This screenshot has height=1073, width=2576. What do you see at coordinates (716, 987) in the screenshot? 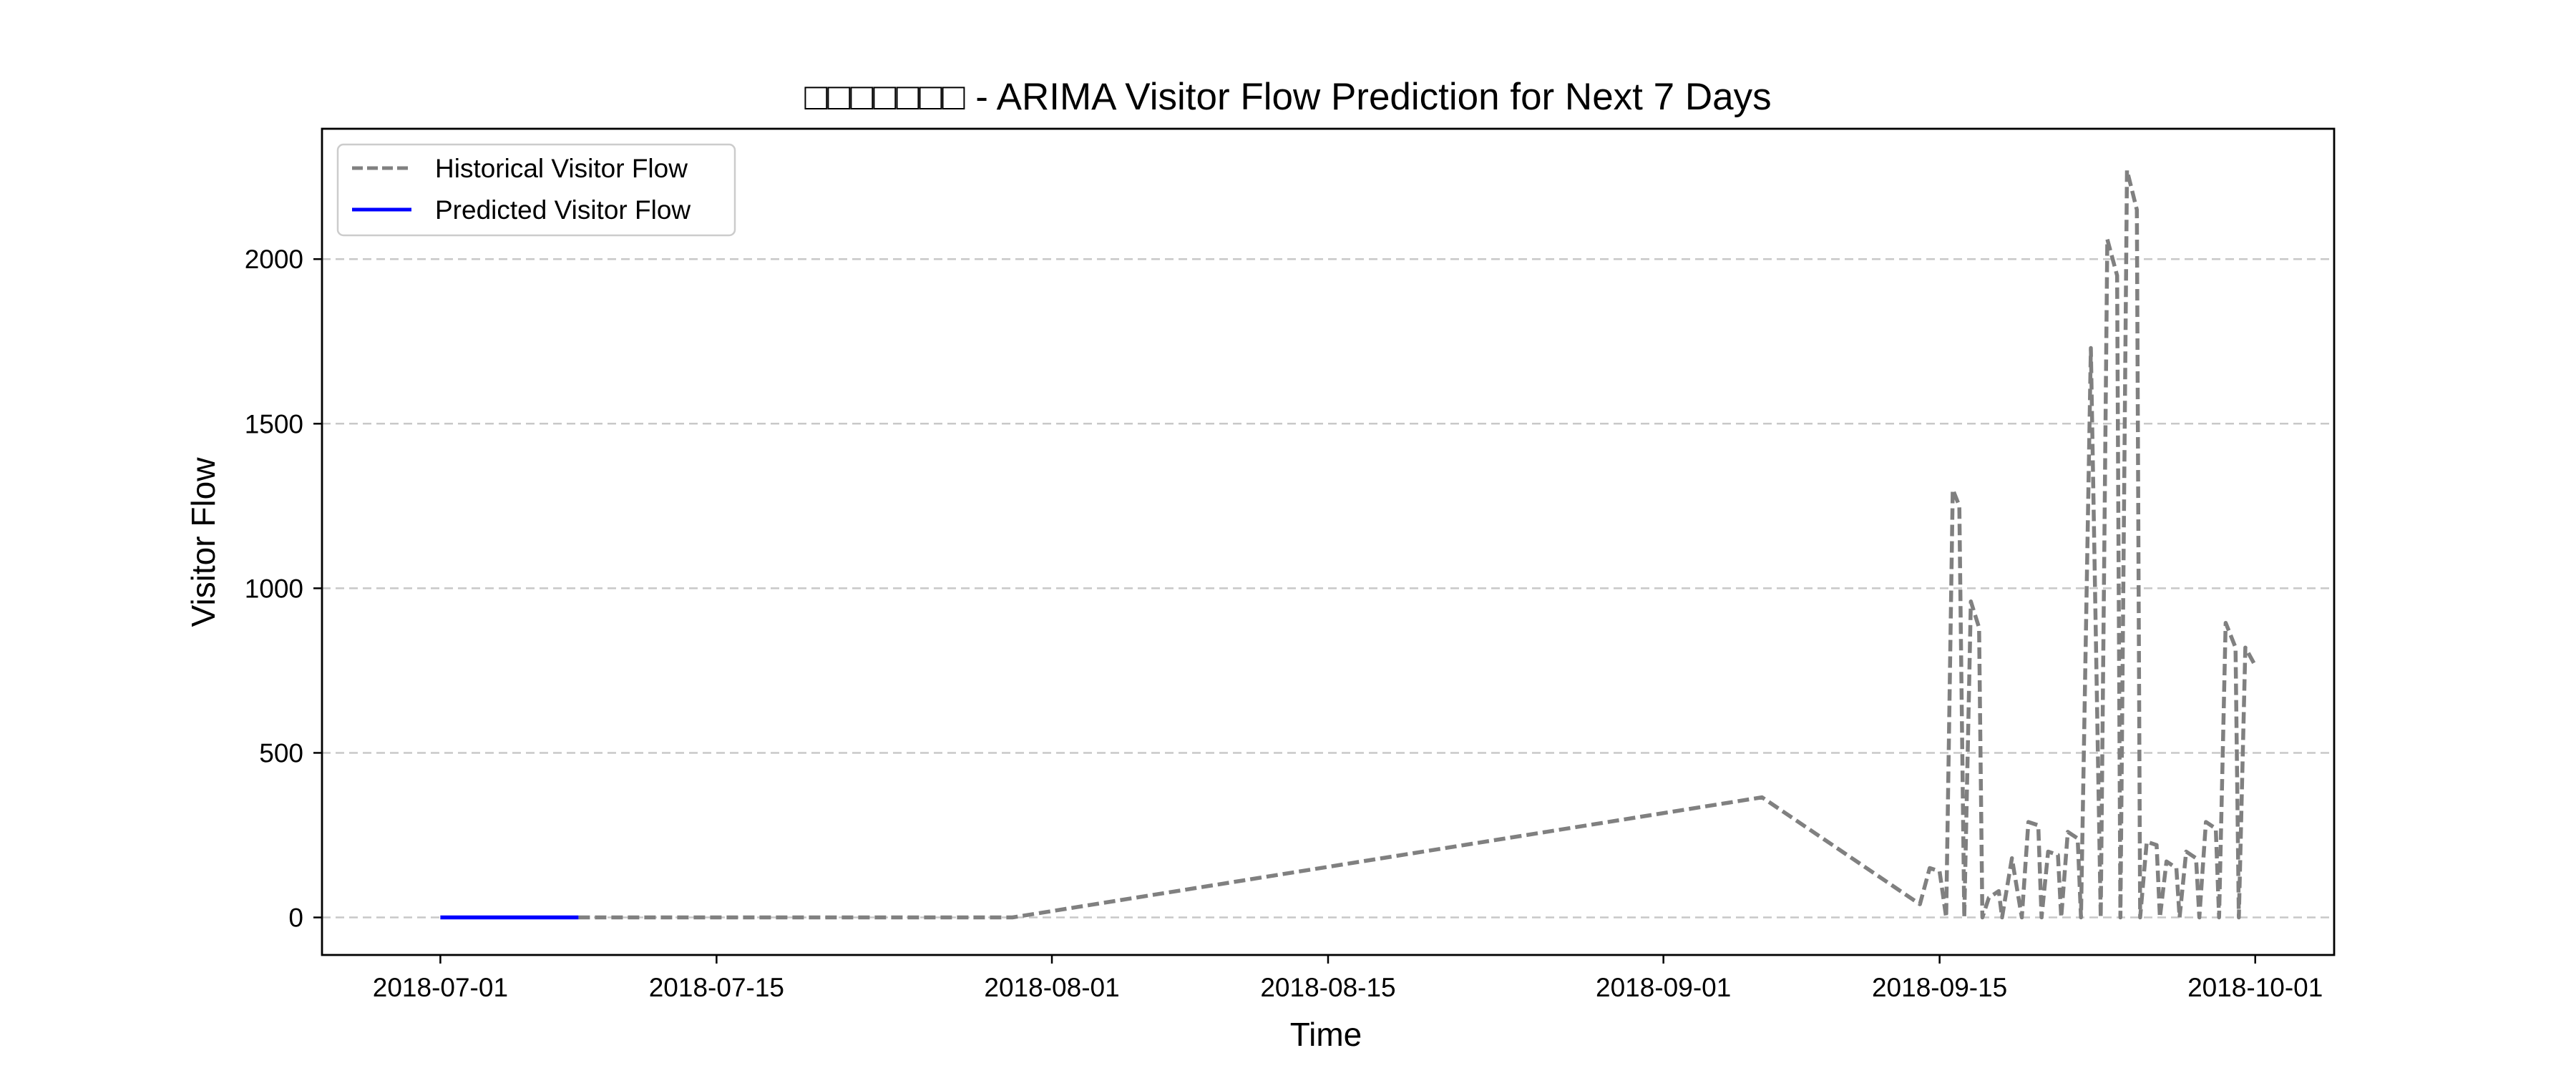
I see `x-tick-label: 2018-07-15` at bounding box center [716, 987].